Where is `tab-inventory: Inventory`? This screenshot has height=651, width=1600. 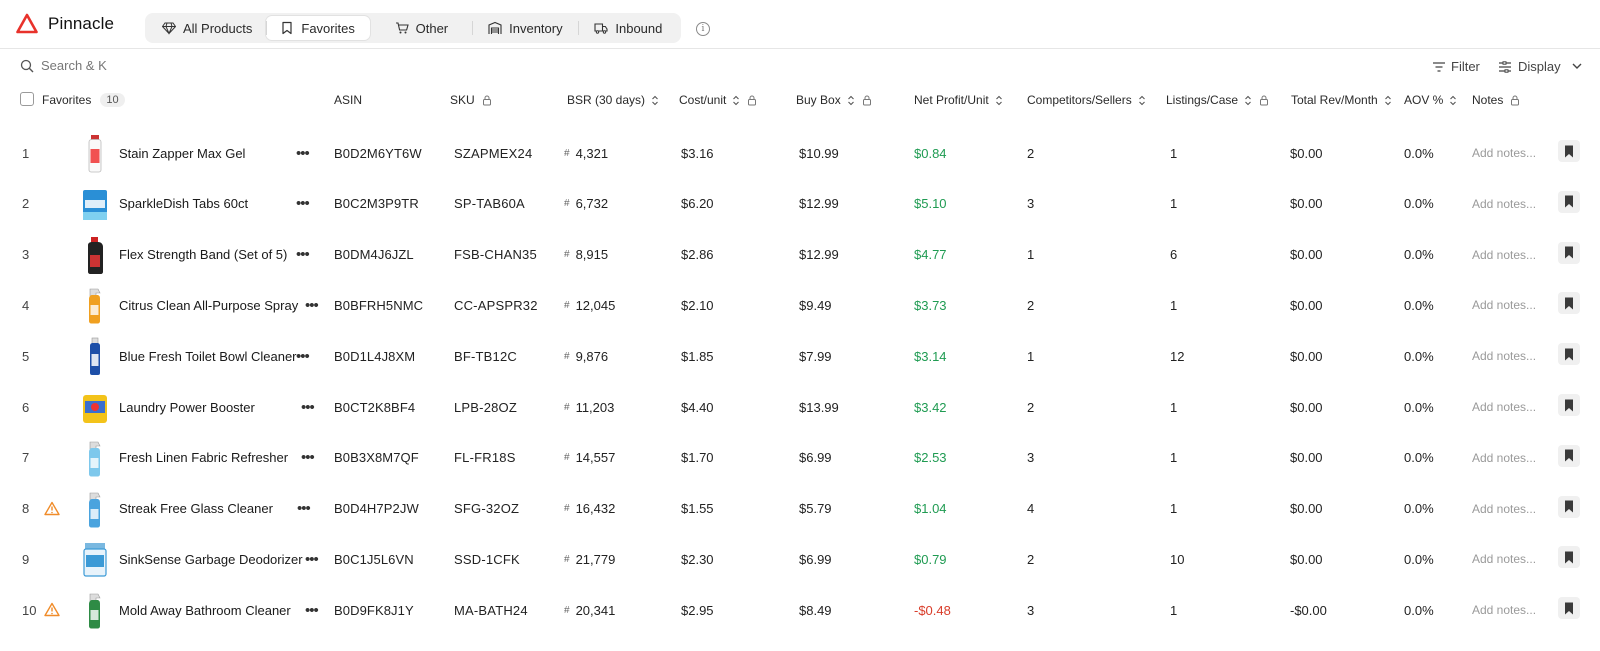
tab-inventory: Inventory is located at coordinates (525, 28).